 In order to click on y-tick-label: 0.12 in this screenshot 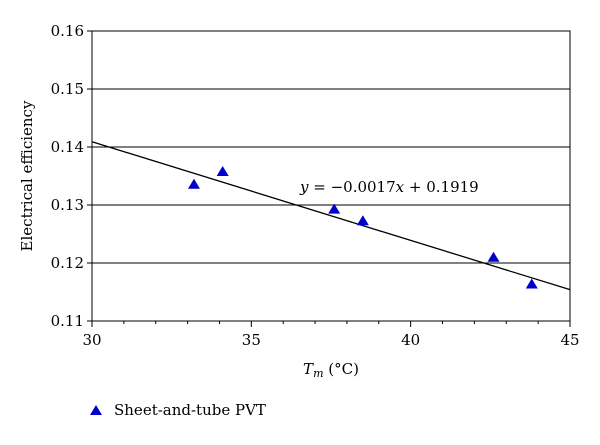, I will do `click(67, 263)`.